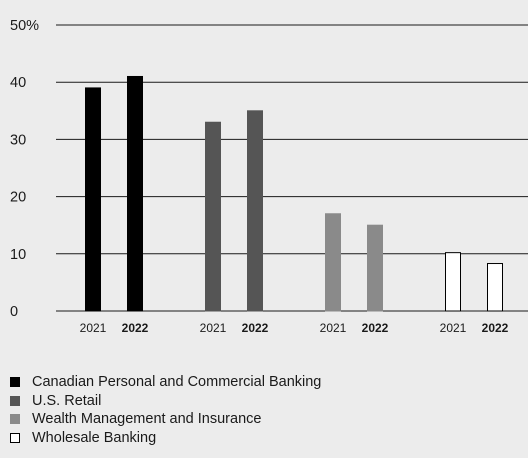  What do you see at coordinates (94, 437) in the screenshot?
I see `legend-label: Wholesale Banking` at bounding box center [94, 437].